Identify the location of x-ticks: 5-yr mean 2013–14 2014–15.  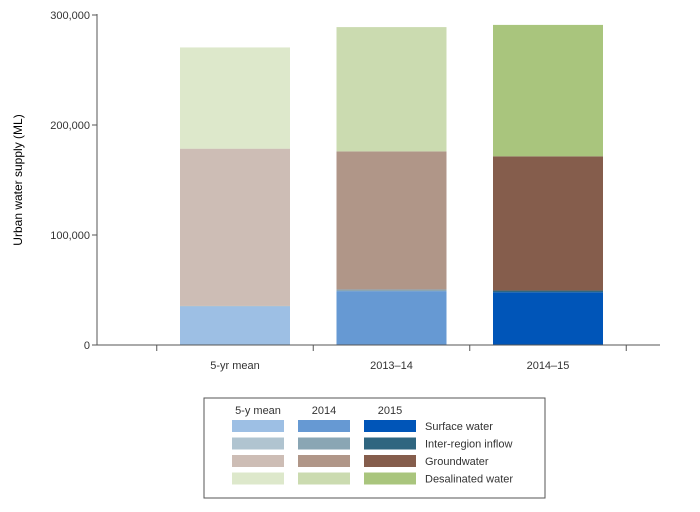
(391, 358).